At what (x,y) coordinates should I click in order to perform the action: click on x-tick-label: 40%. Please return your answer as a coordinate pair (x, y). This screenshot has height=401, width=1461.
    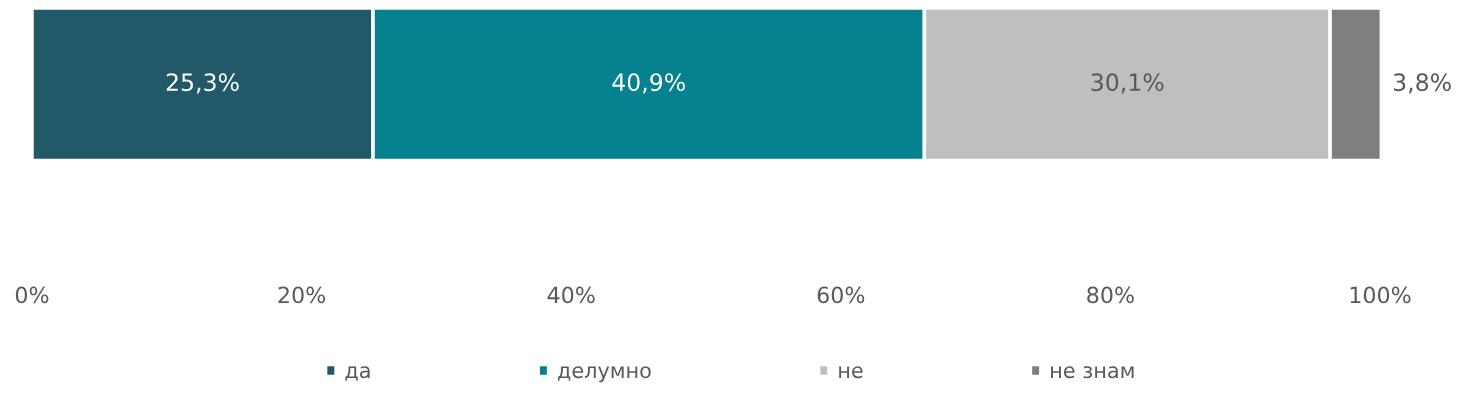
    Looking at the image, I should click on (571, 295).